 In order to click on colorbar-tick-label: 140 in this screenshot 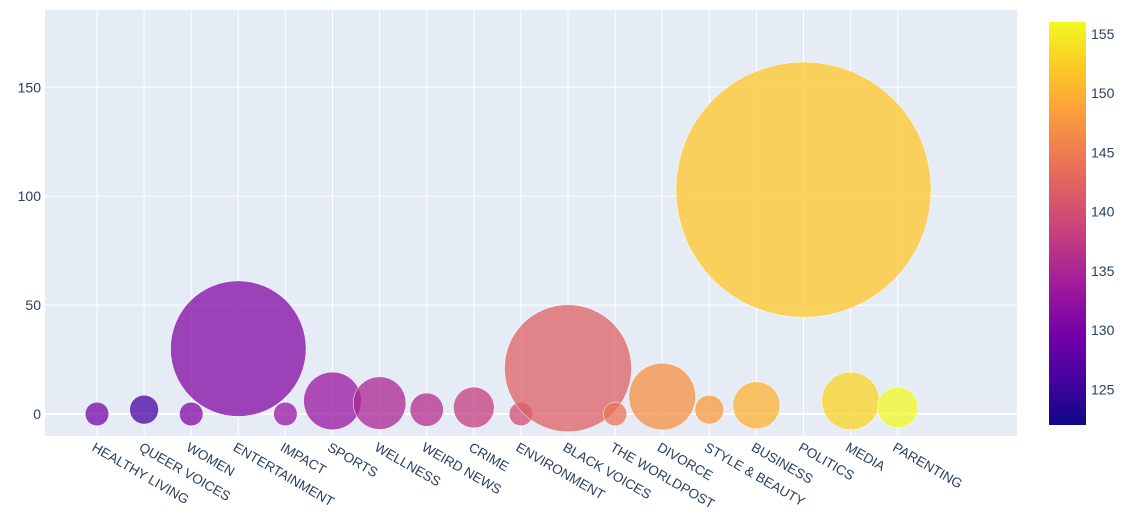, I will do `click(1103, 212)`.